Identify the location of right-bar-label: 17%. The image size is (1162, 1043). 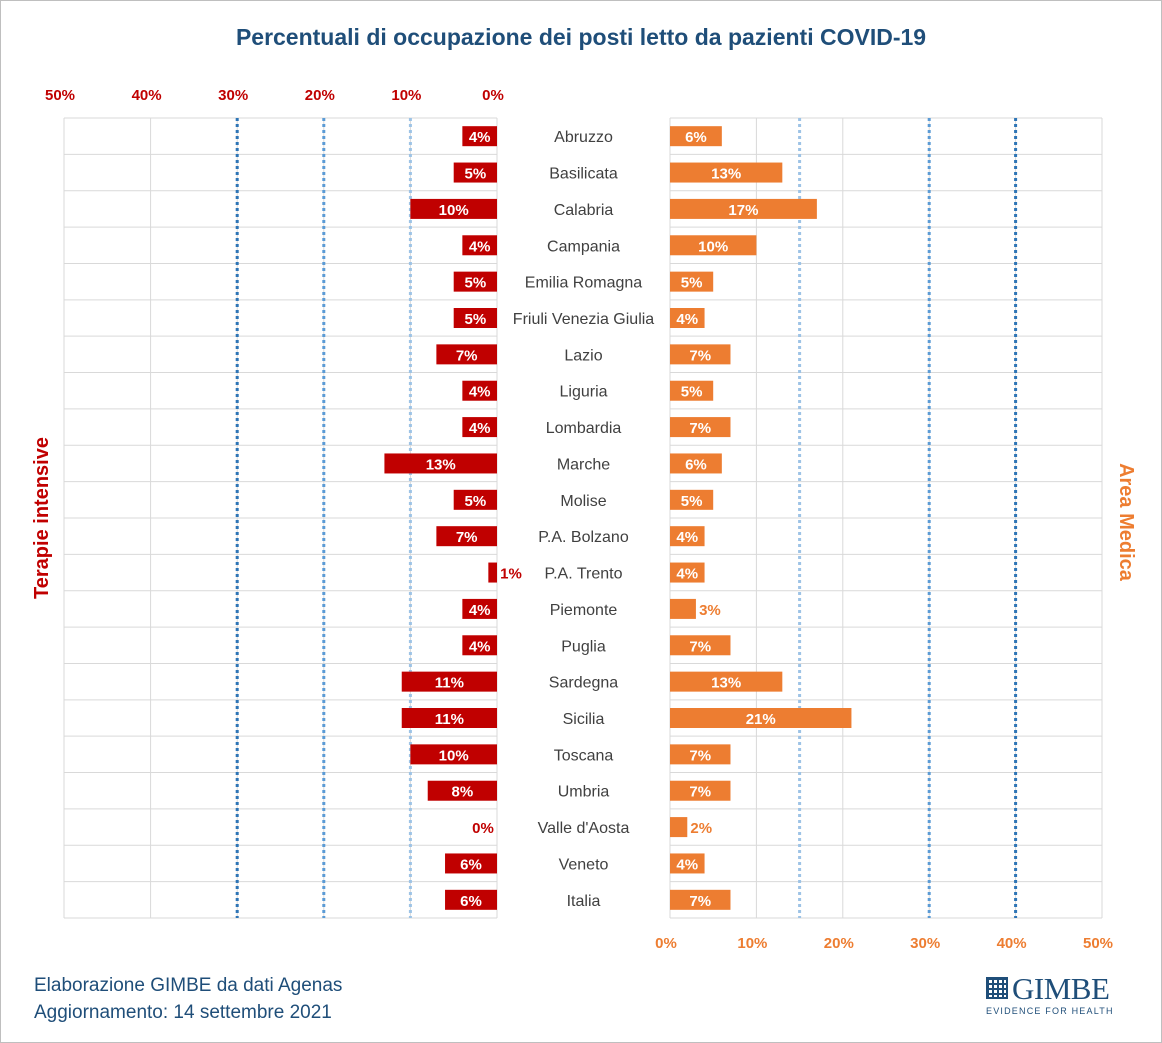
(743, 210).